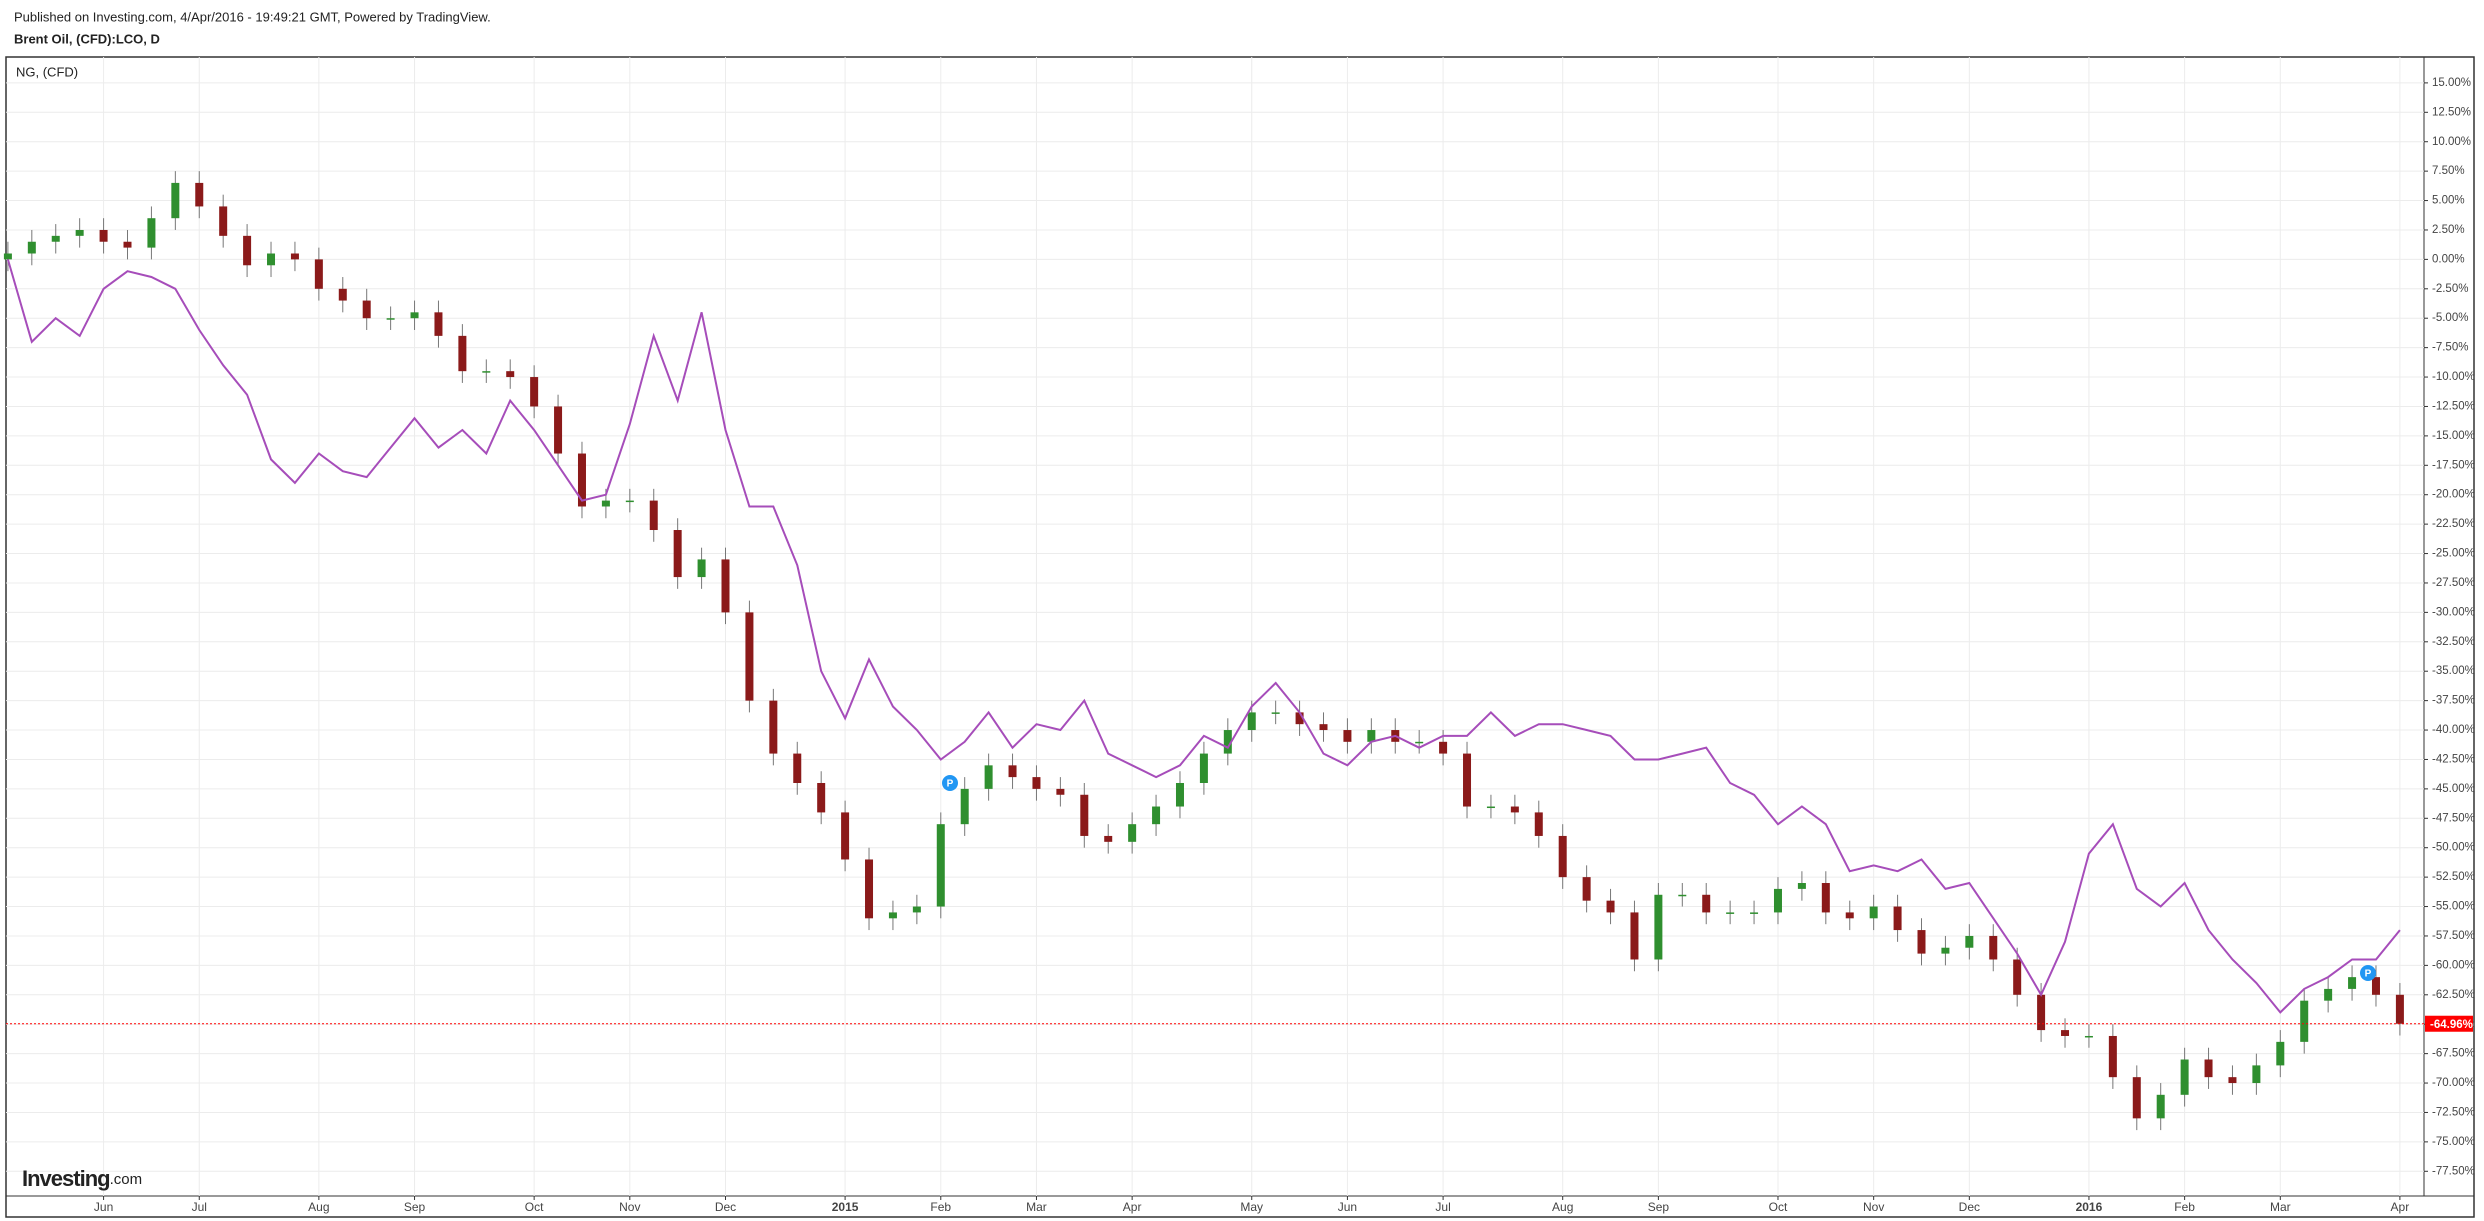 The height and width of the screenshot is (1221, 2484). What do you see at coordinates (2089, 1207) in the screenshot?
I see `x-tick-label: 2016` at bounding box center [2089, 1207].